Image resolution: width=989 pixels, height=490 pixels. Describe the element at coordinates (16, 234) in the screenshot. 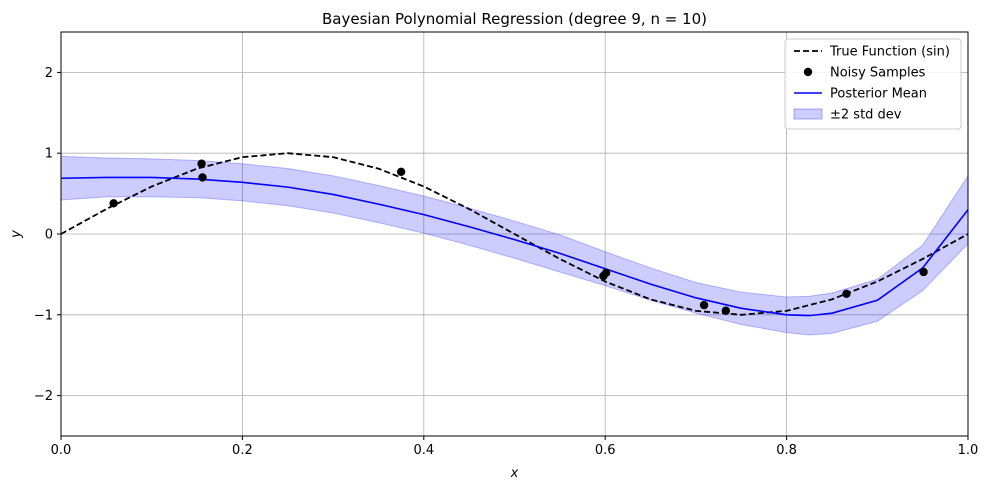

I see `y-axis-label: y` at that location.